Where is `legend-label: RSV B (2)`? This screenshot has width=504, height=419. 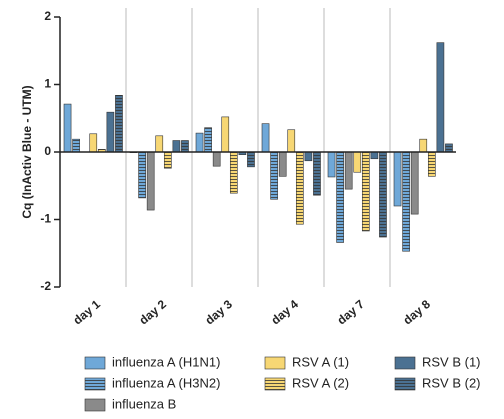
legend-label: RSV B (2) is located at coordinates (451, 382).